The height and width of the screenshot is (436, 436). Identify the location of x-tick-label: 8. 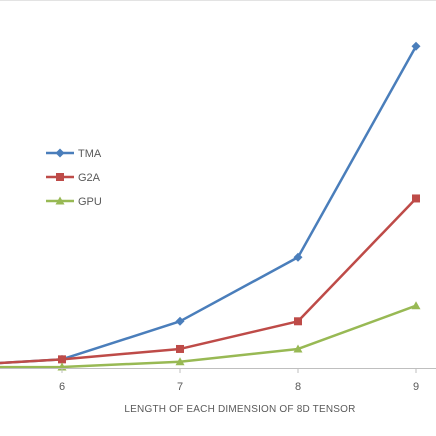
(298, 387).